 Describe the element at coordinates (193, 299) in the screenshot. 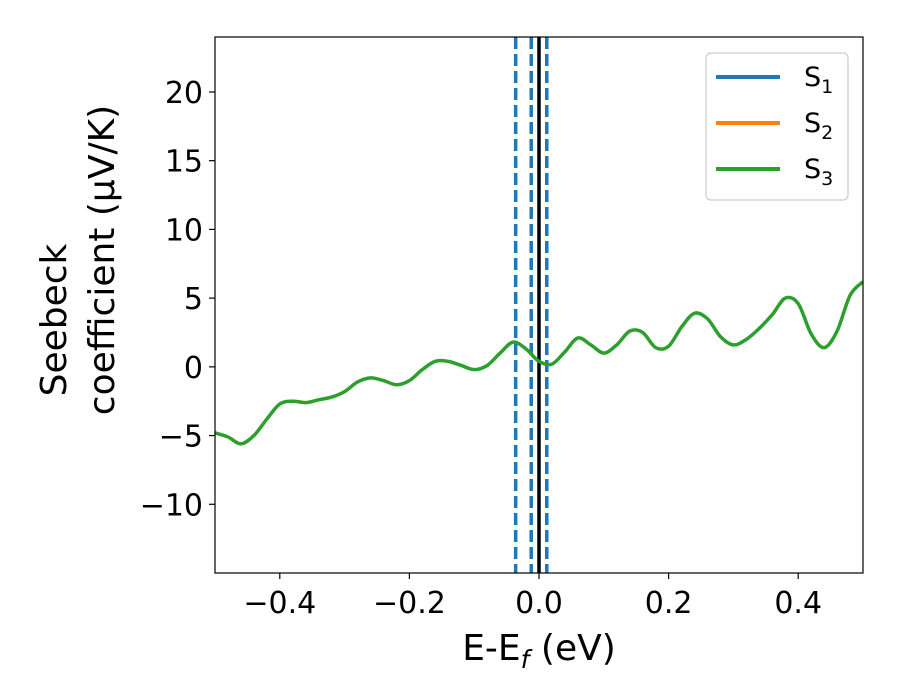

I see `y-tick-label: 5` at that location.